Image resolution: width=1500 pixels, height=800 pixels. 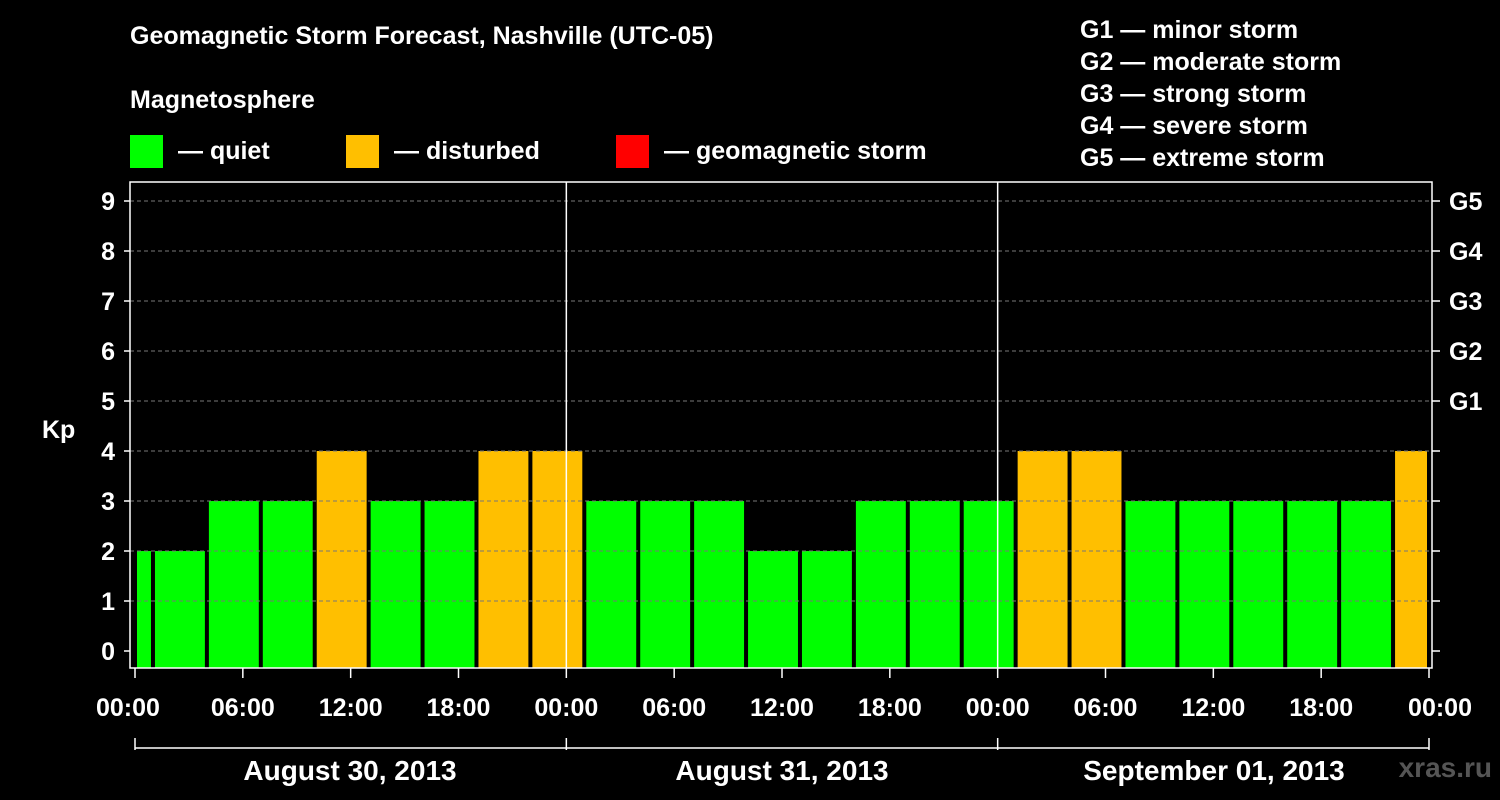 I want to click on g-level-label-3: G4, so click(x=1465, y=252).